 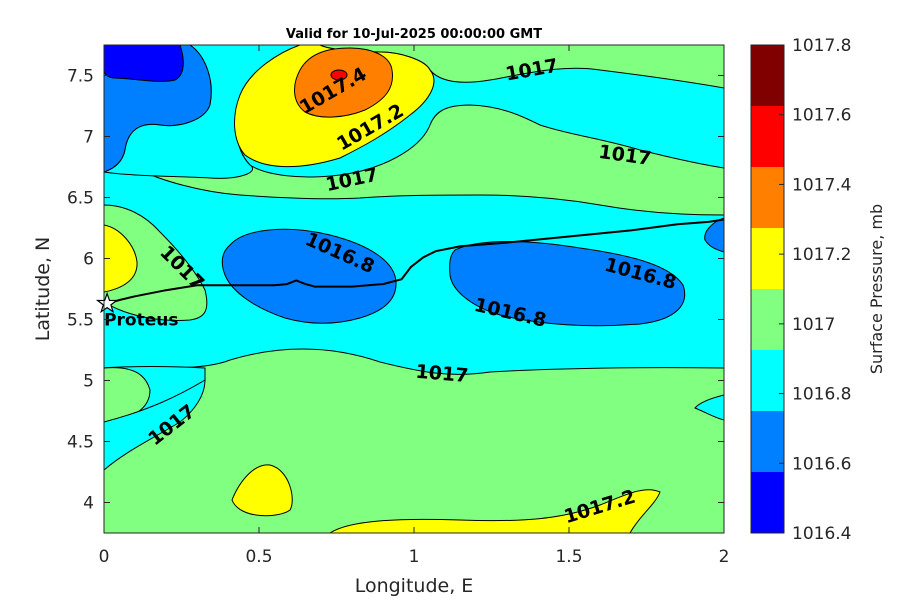 I want to click on x-axis-label: Longitude, E, so click(x=414, y=586).